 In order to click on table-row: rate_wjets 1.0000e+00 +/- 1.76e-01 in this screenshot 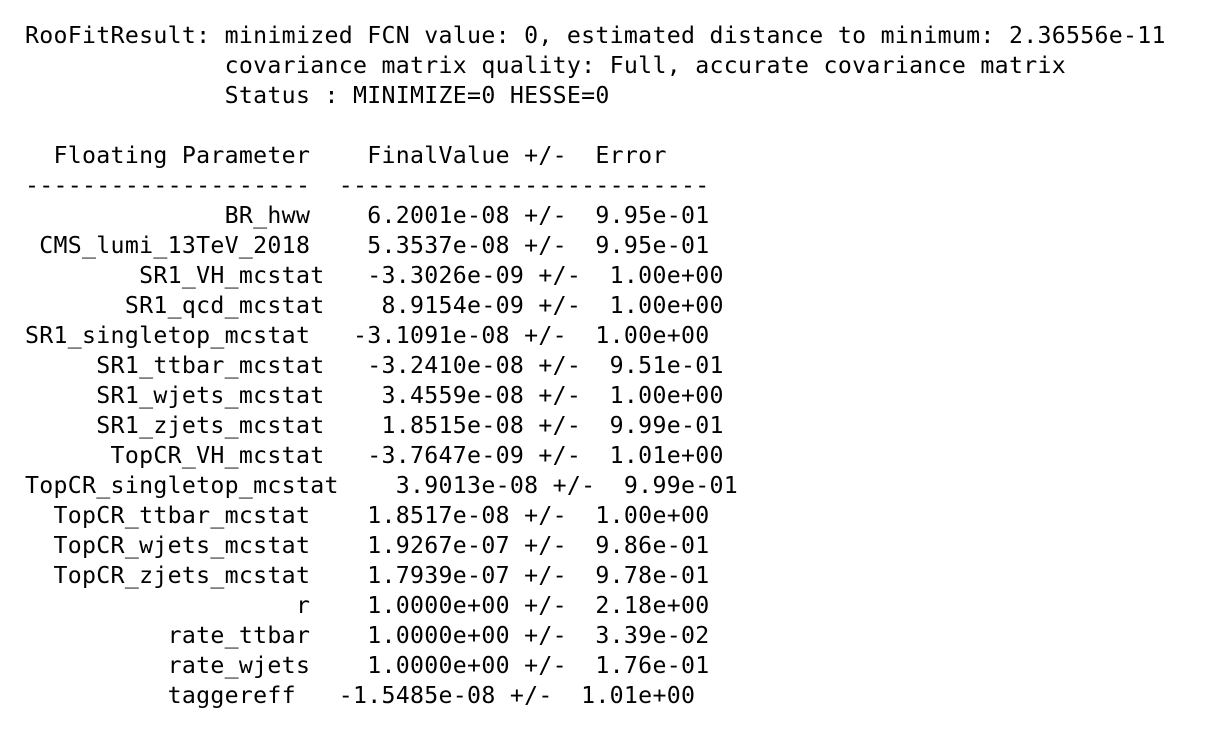, I will do `click(367, 665)`.